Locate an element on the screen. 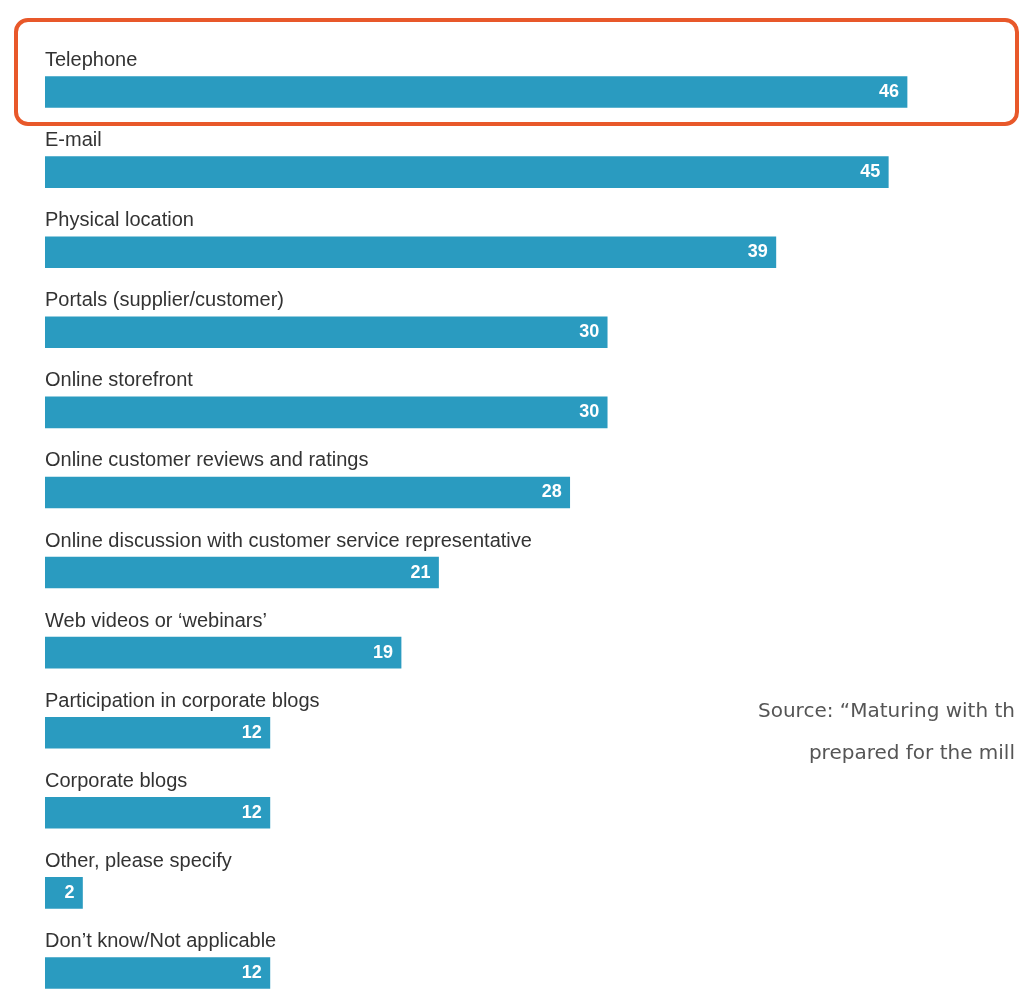  y-tick-label: Other, please specify is located at coordinates (138, 859).